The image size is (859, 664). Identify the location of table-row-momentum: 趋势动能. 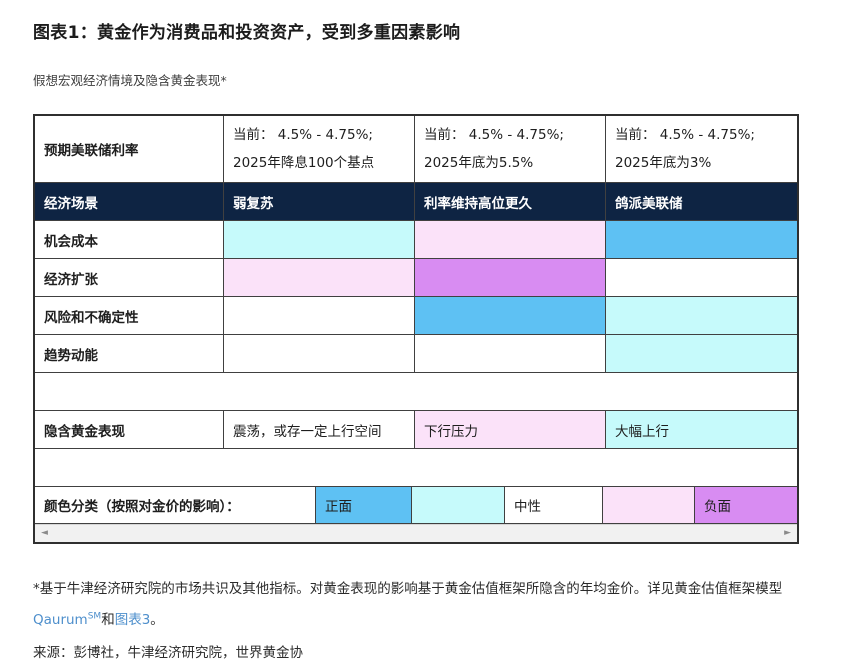
(416, 354).